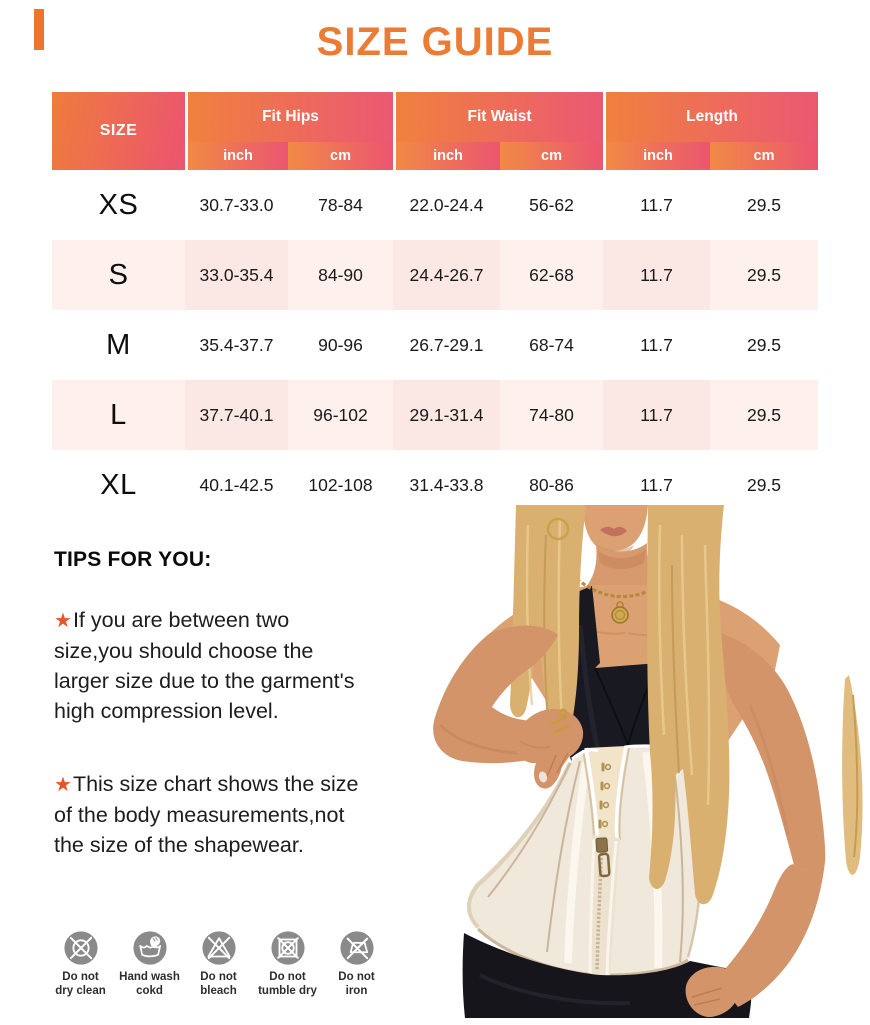 This screenshot has width=870, height=1025. Describe the element at coordinates (446, 484) in the screenshot. I see `table-cell: 31.4-33.8` at that location.